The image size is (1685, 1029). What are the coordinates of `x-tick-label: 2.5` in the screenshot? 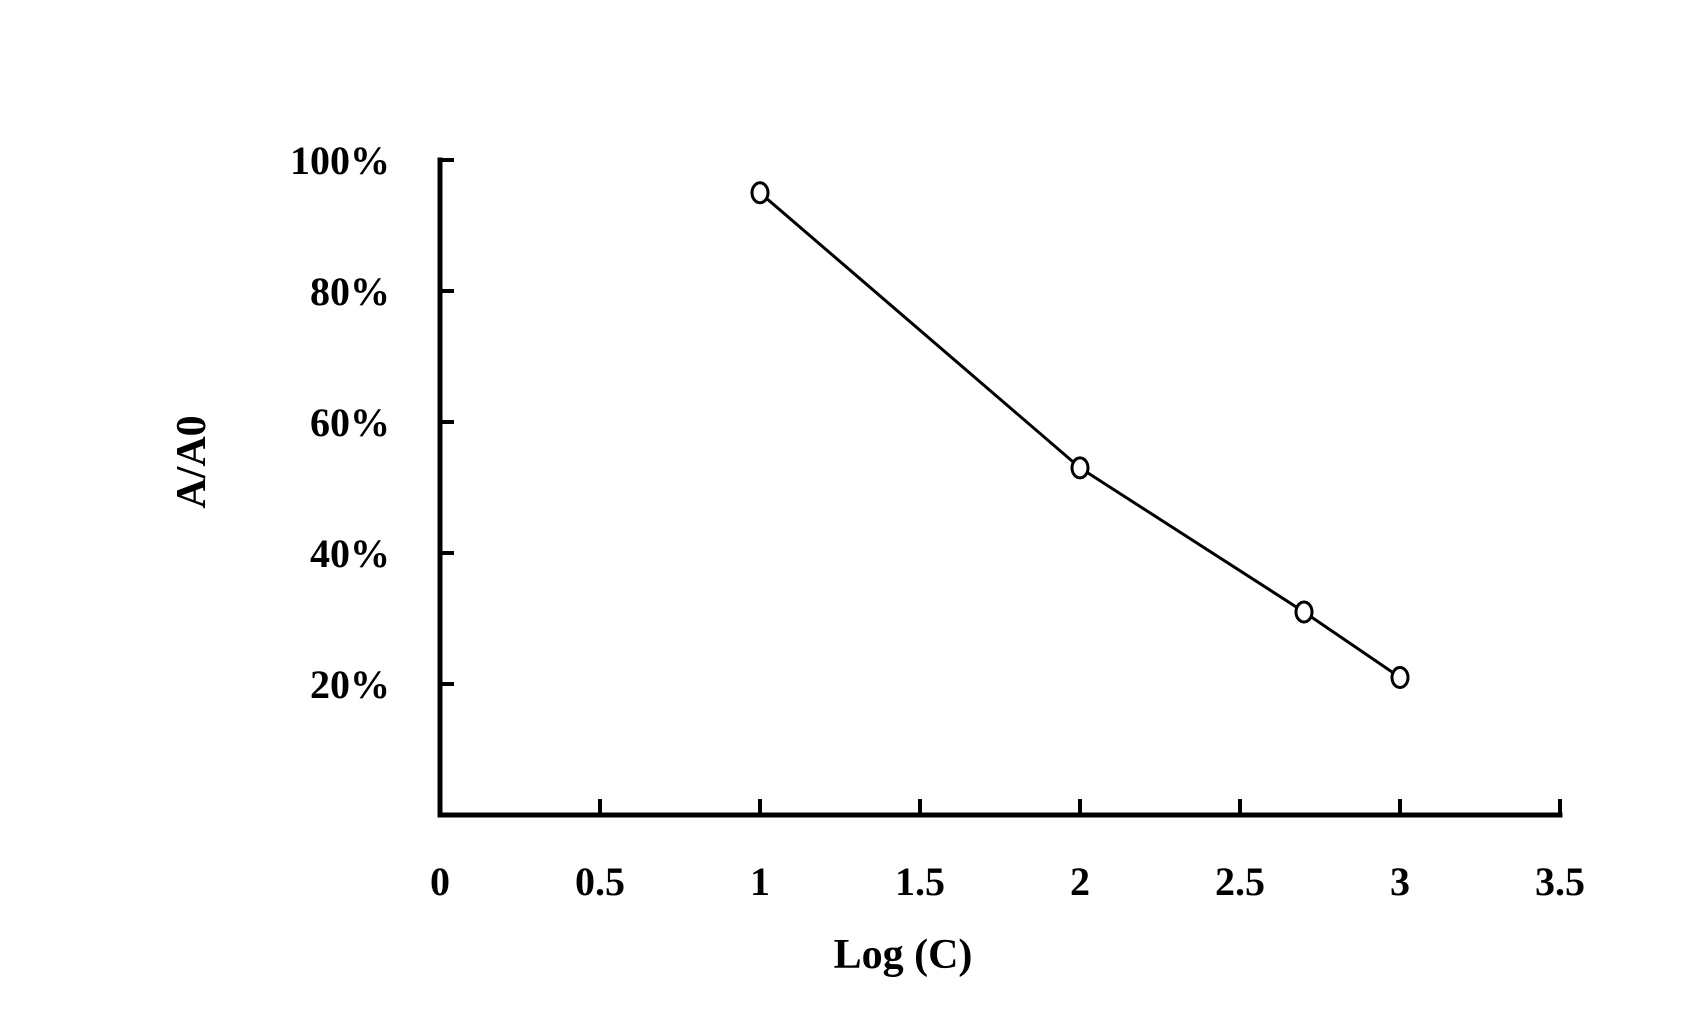 It's located at (1240, 881).